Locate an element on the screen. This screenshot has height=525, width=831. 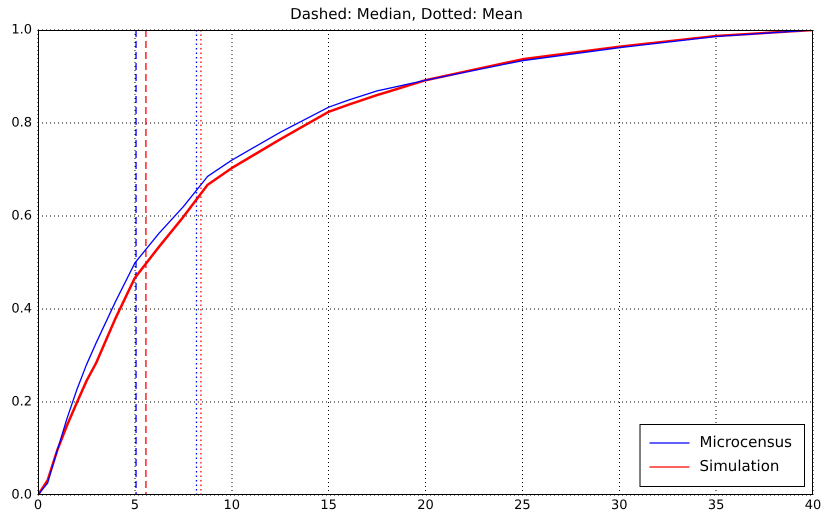
y-tick-label: 0.8 is located at coordinates (21, 122).